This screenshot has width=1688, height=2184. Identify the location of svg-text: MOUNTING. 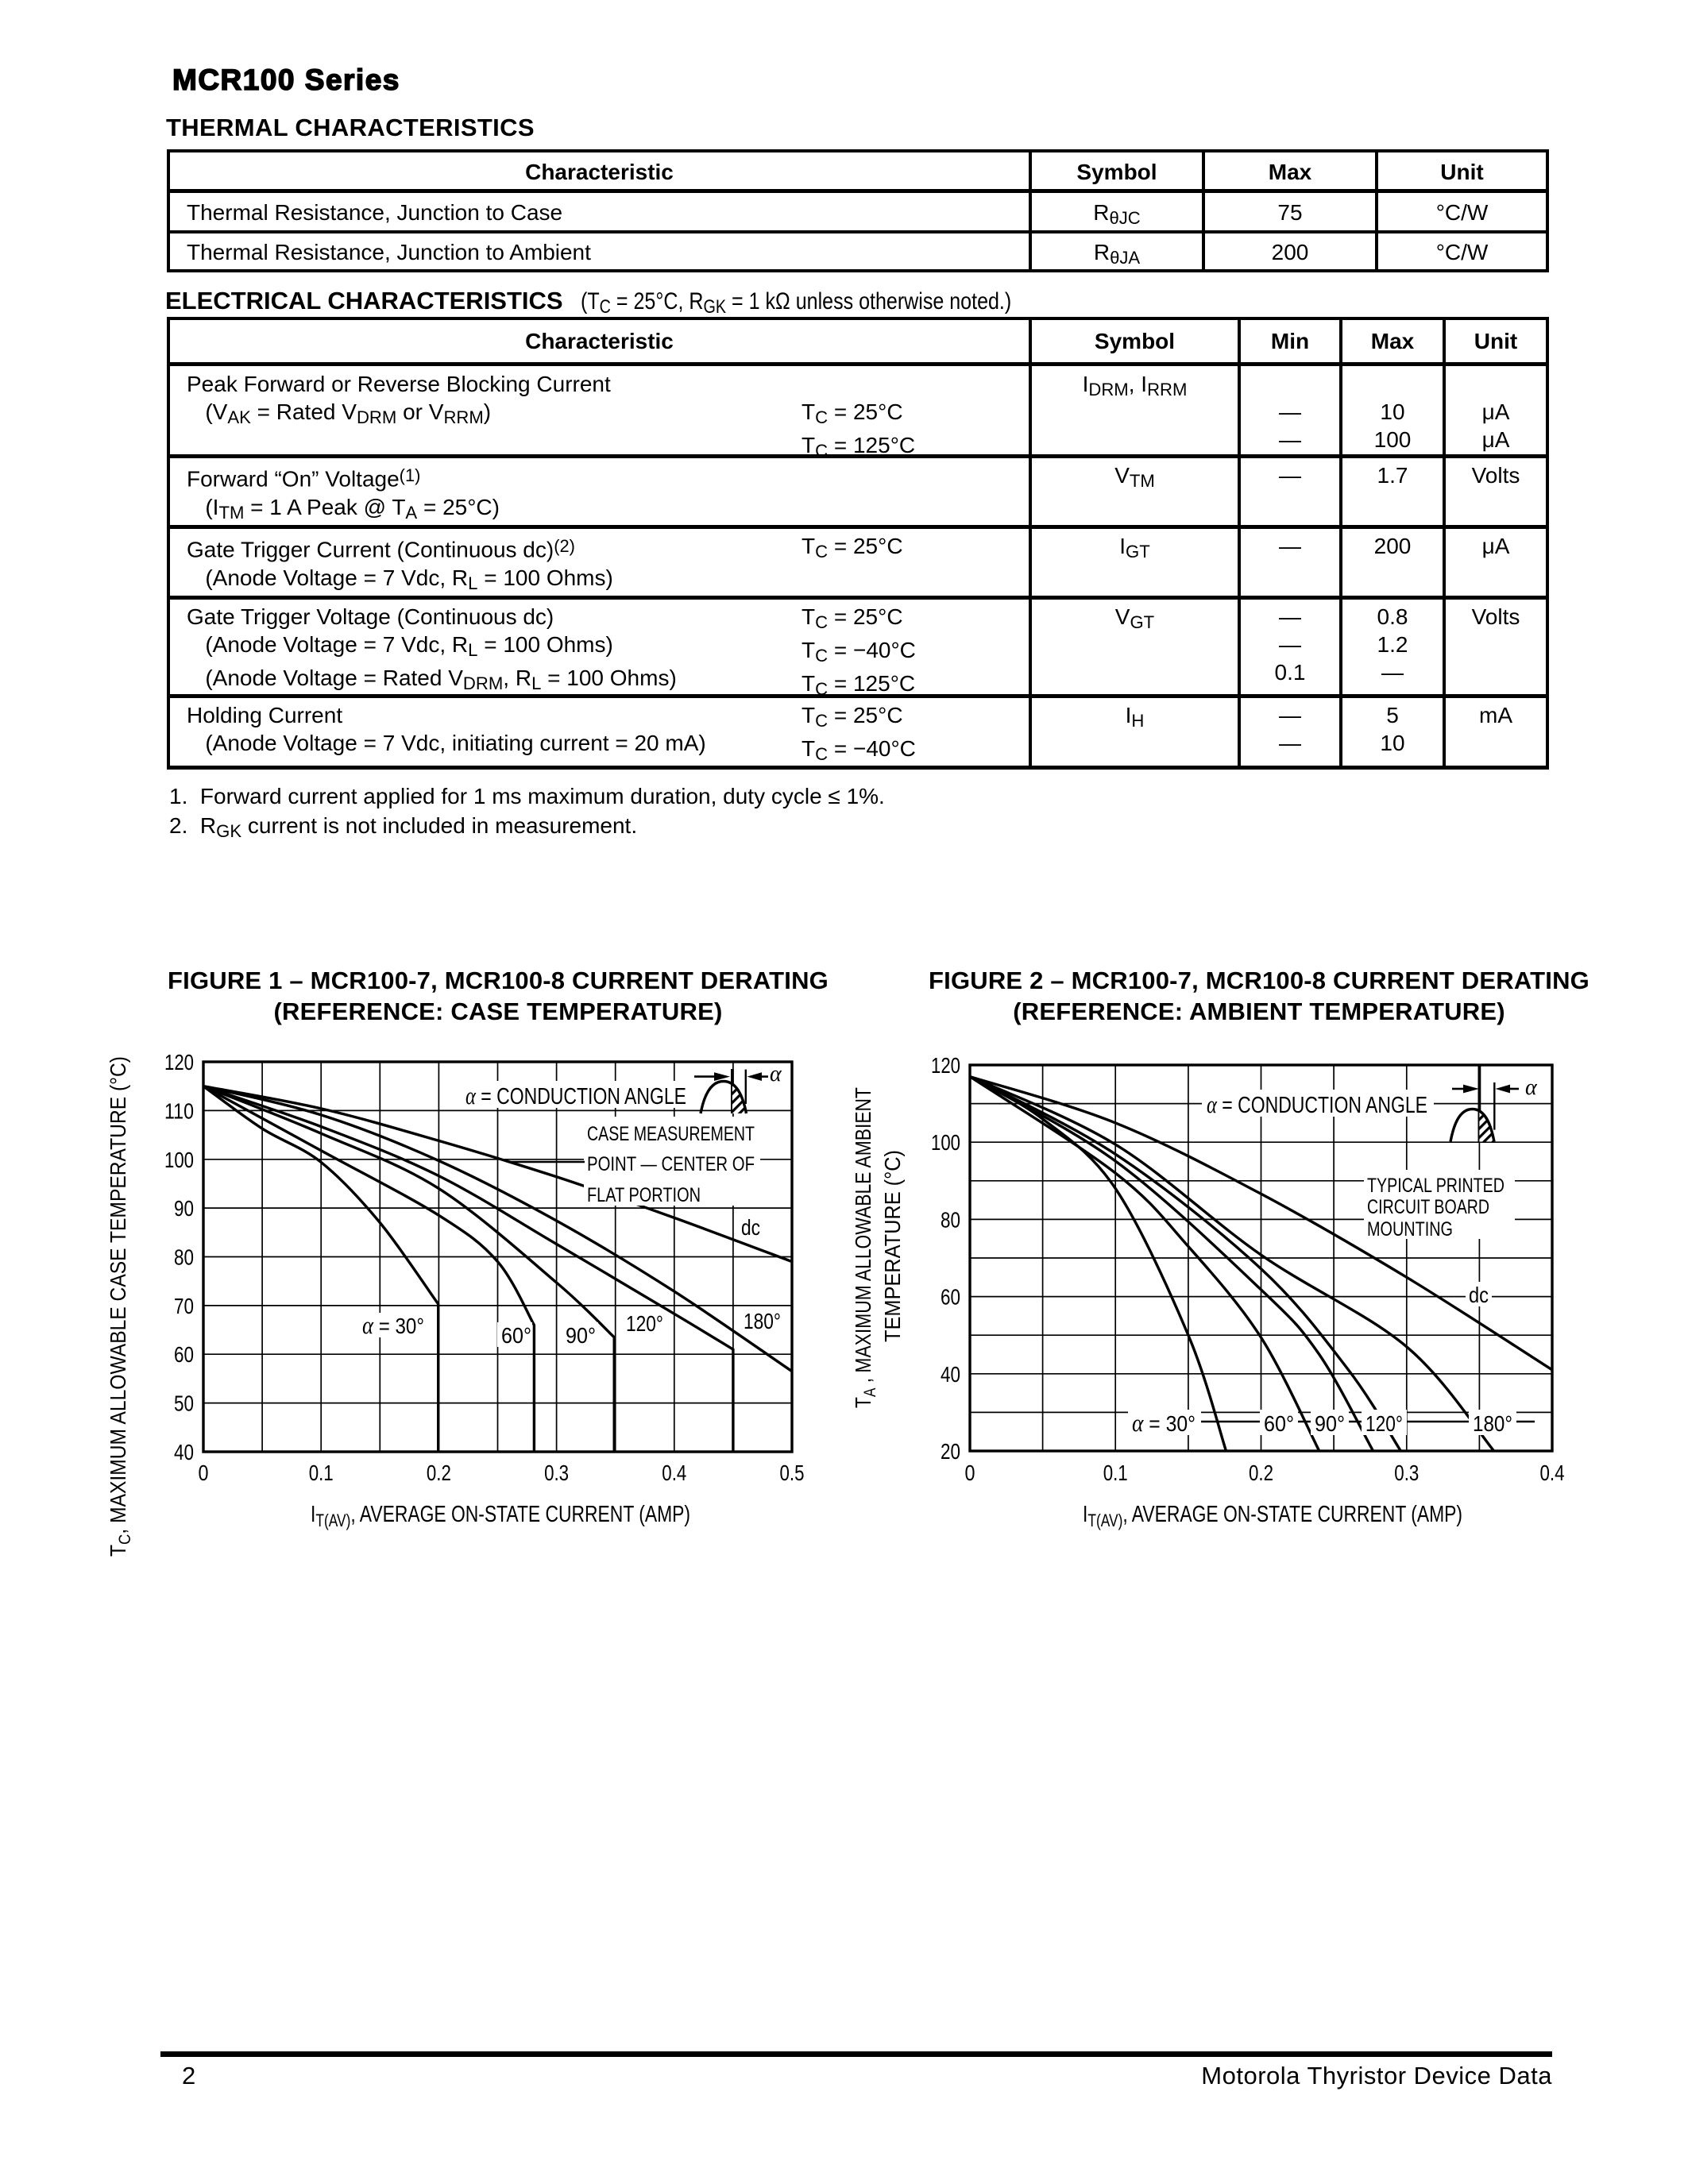
(1410, 1229).